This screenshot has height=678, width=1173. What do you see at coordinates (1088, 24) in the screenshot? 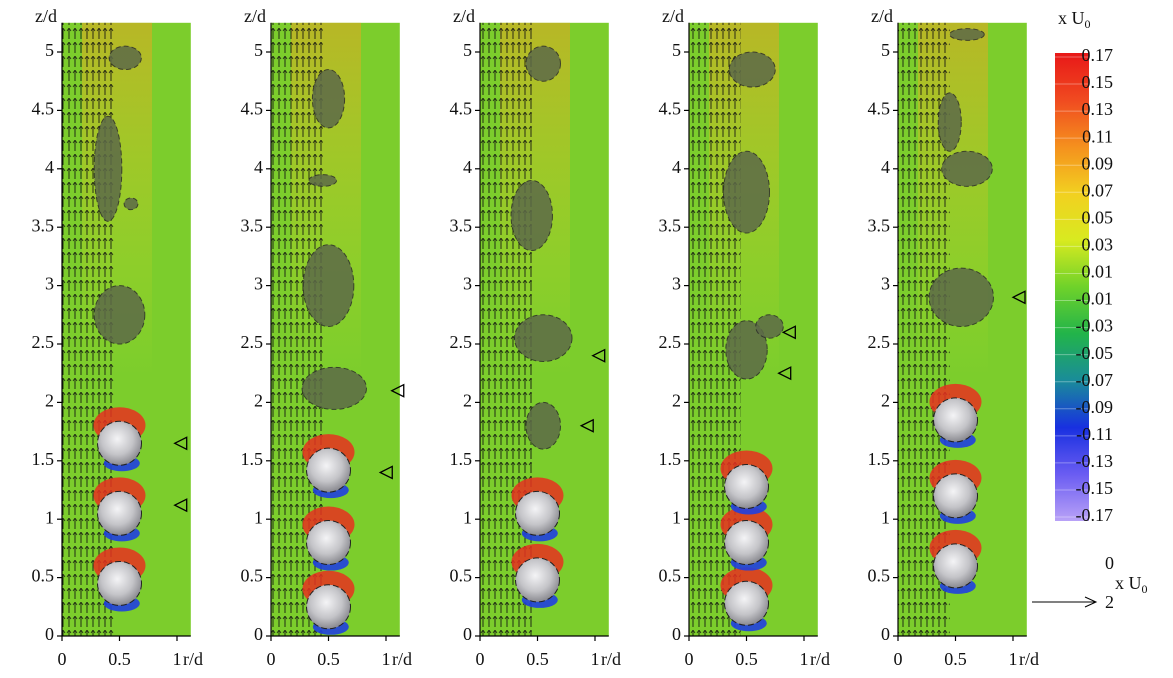
I see `colorbar-label-subscript: 0` at bounding box center [1088, 24].